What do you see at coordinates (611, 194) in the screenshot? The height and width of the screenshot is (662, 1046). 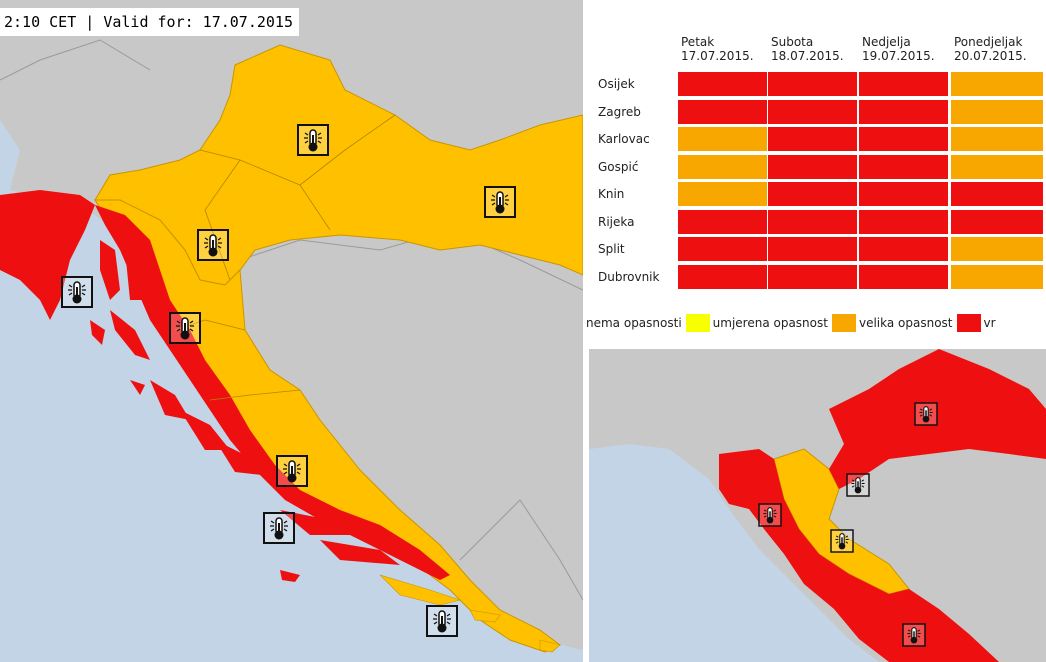 I see `city-label: Knin` at bounding box center [611, 194].